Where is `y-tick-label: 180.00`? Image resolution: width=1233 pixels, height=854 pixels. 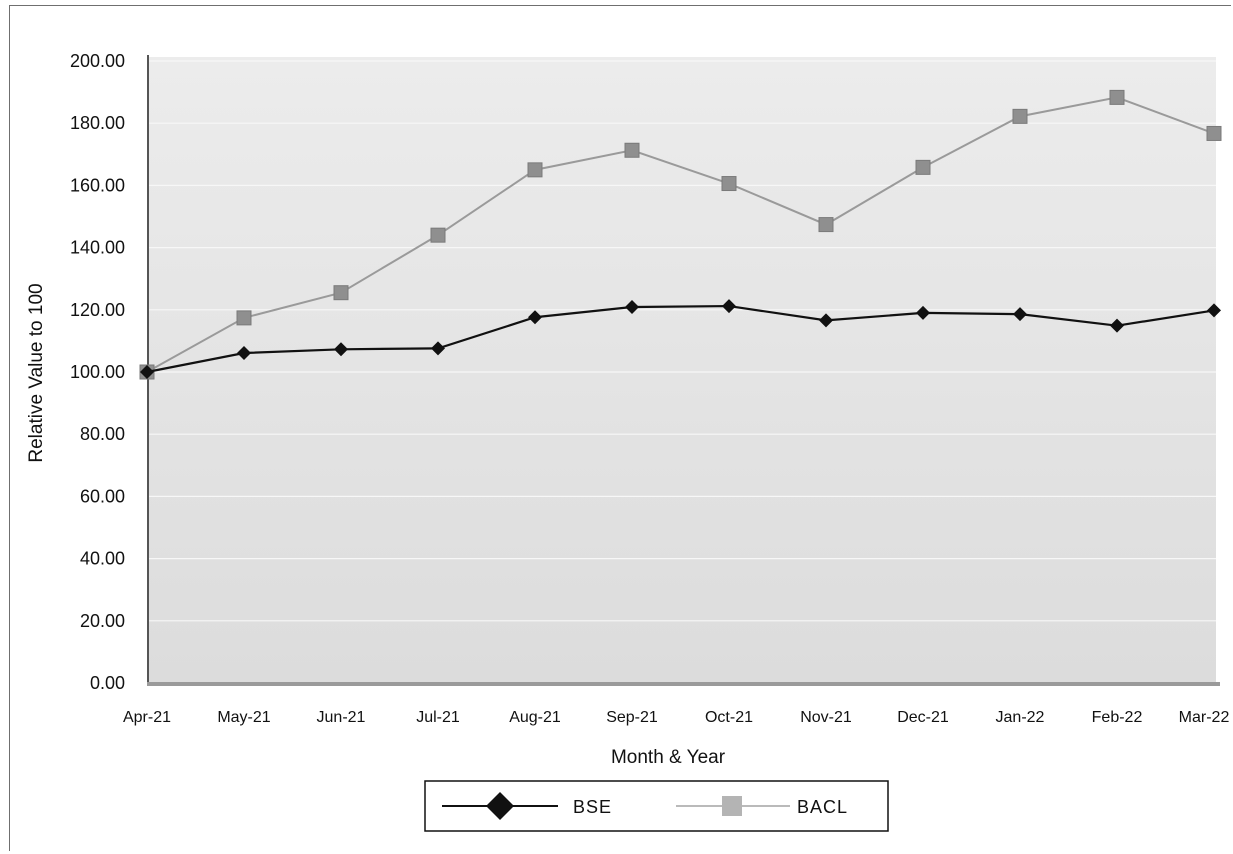 y-tick-label: 180.00 is located at coordinates (97, 123).